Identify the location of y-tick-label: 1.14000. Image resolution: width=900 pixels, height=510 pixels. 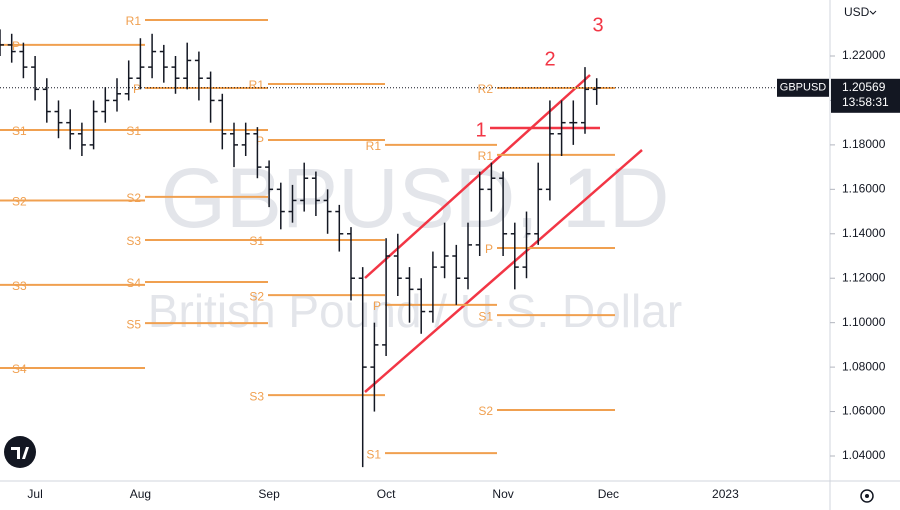
(864, 233).